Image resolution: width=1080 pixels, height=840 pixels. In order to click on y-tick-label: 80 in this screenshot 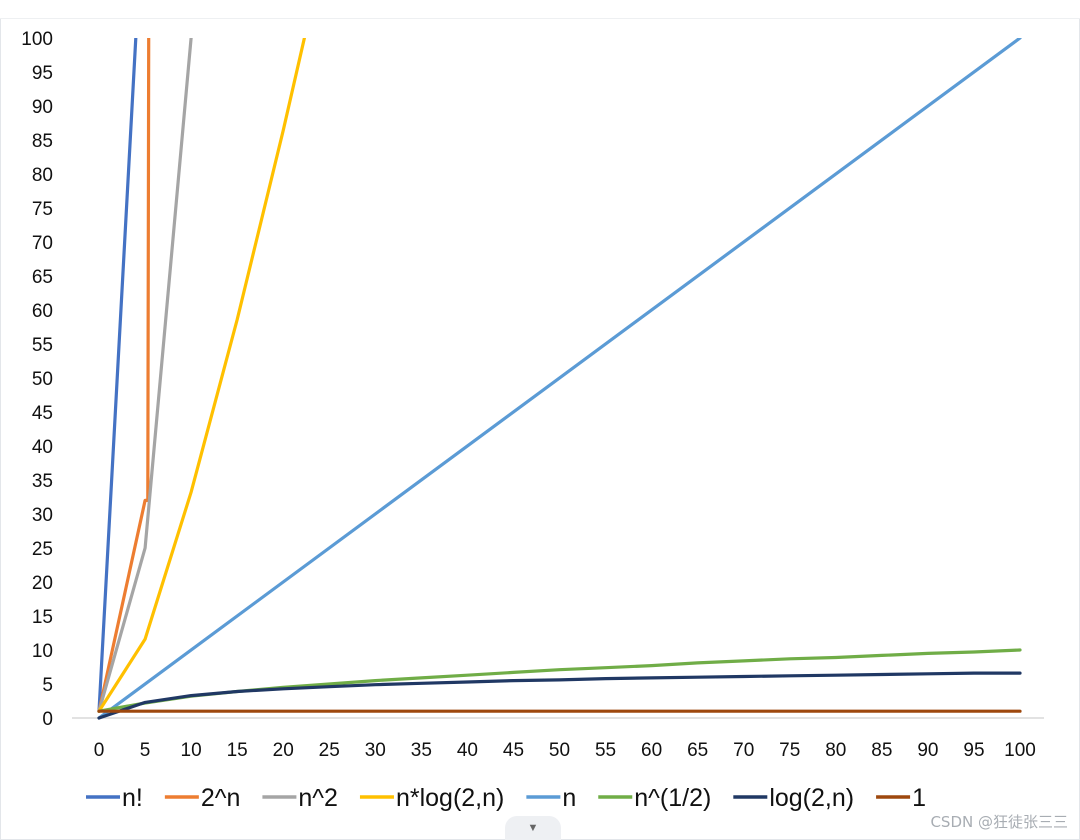, I will do `click(42, 175)`.